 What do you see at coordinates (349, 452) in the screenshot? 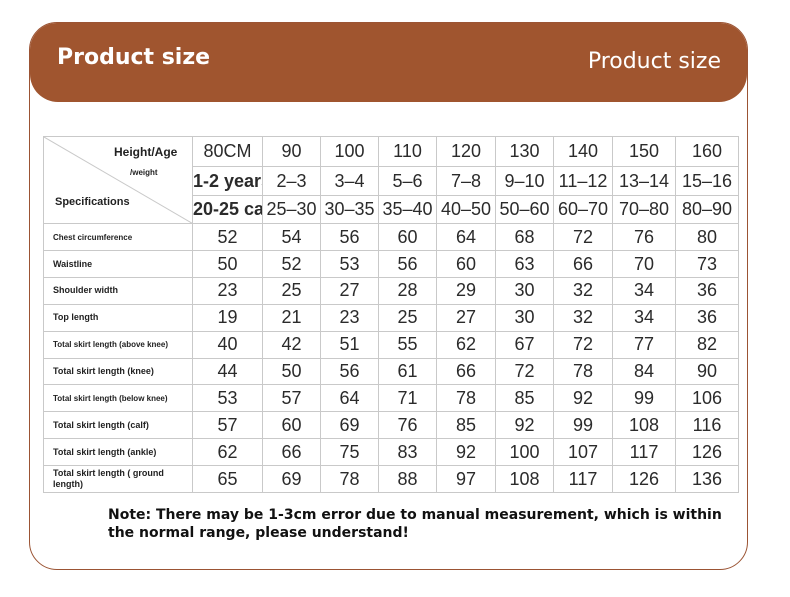
I see `value-cell: 75` at bounding box center [349, 452].